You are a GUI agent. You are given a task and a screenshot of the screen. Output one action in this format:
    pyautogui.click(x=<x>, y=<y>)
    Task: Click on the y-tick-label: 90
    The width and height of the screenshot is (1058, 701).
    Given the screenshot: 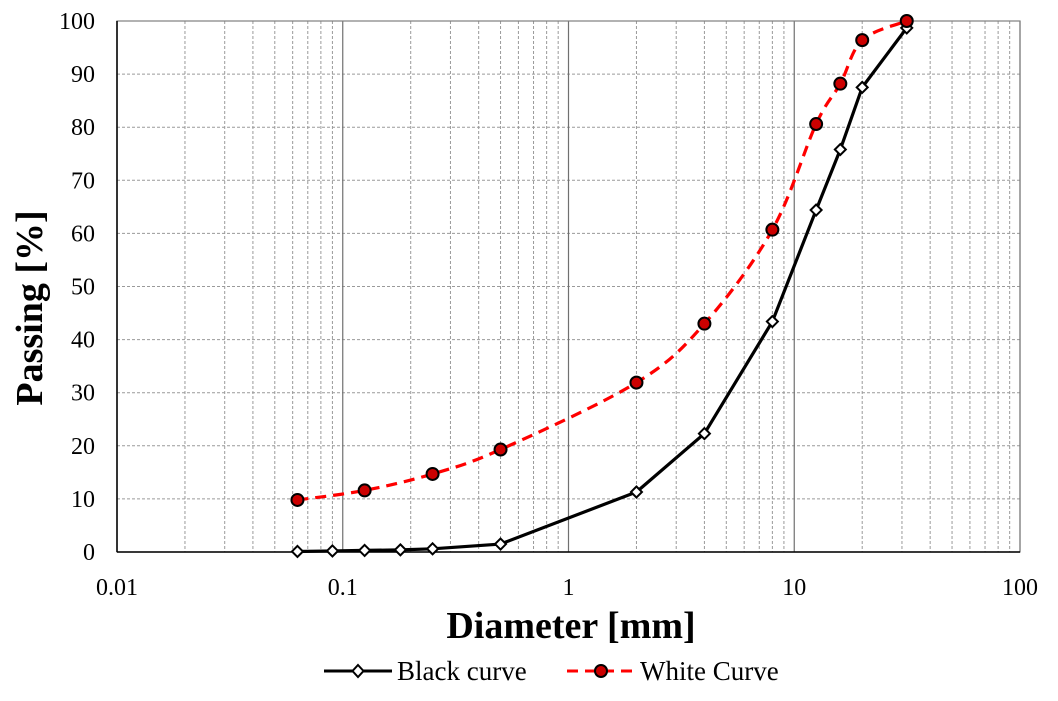 What is the action you would take?
    pyautogui.click(x=83, y=75)
    